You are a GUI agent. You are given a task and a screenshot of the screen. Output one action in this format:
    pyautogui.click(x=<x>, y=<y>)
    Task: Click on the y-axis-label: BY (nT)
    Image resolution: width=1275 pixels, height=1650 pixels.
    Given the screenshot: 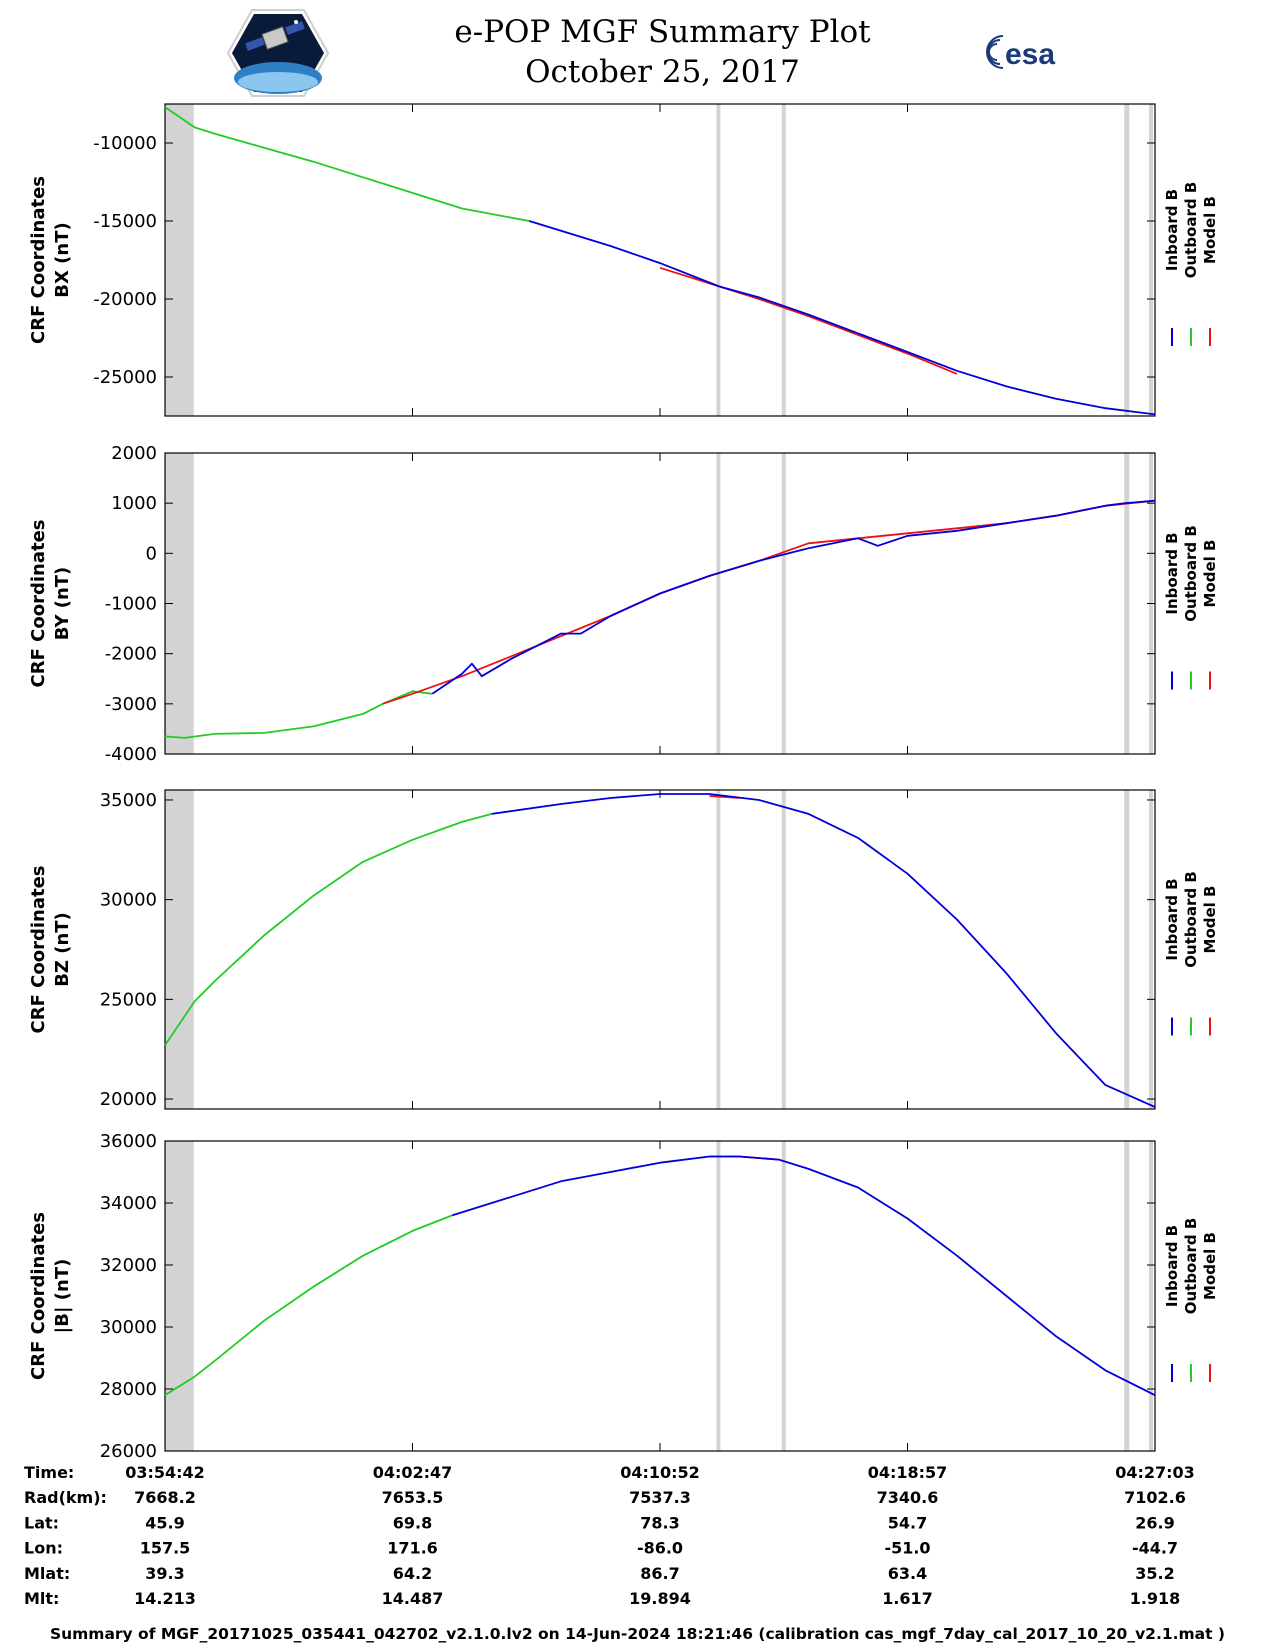 What is the action you would take?
    pyautogui.click(x=62, y=604)
    